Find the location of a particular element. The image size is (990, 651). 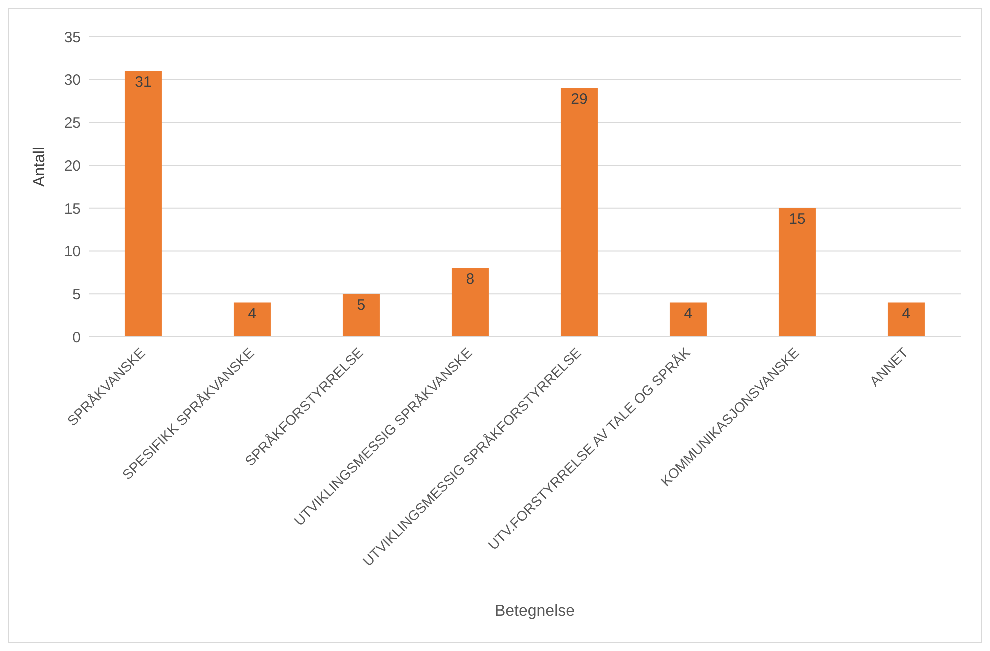

y-tick-label: 35 is located at coordinates (72, 37).